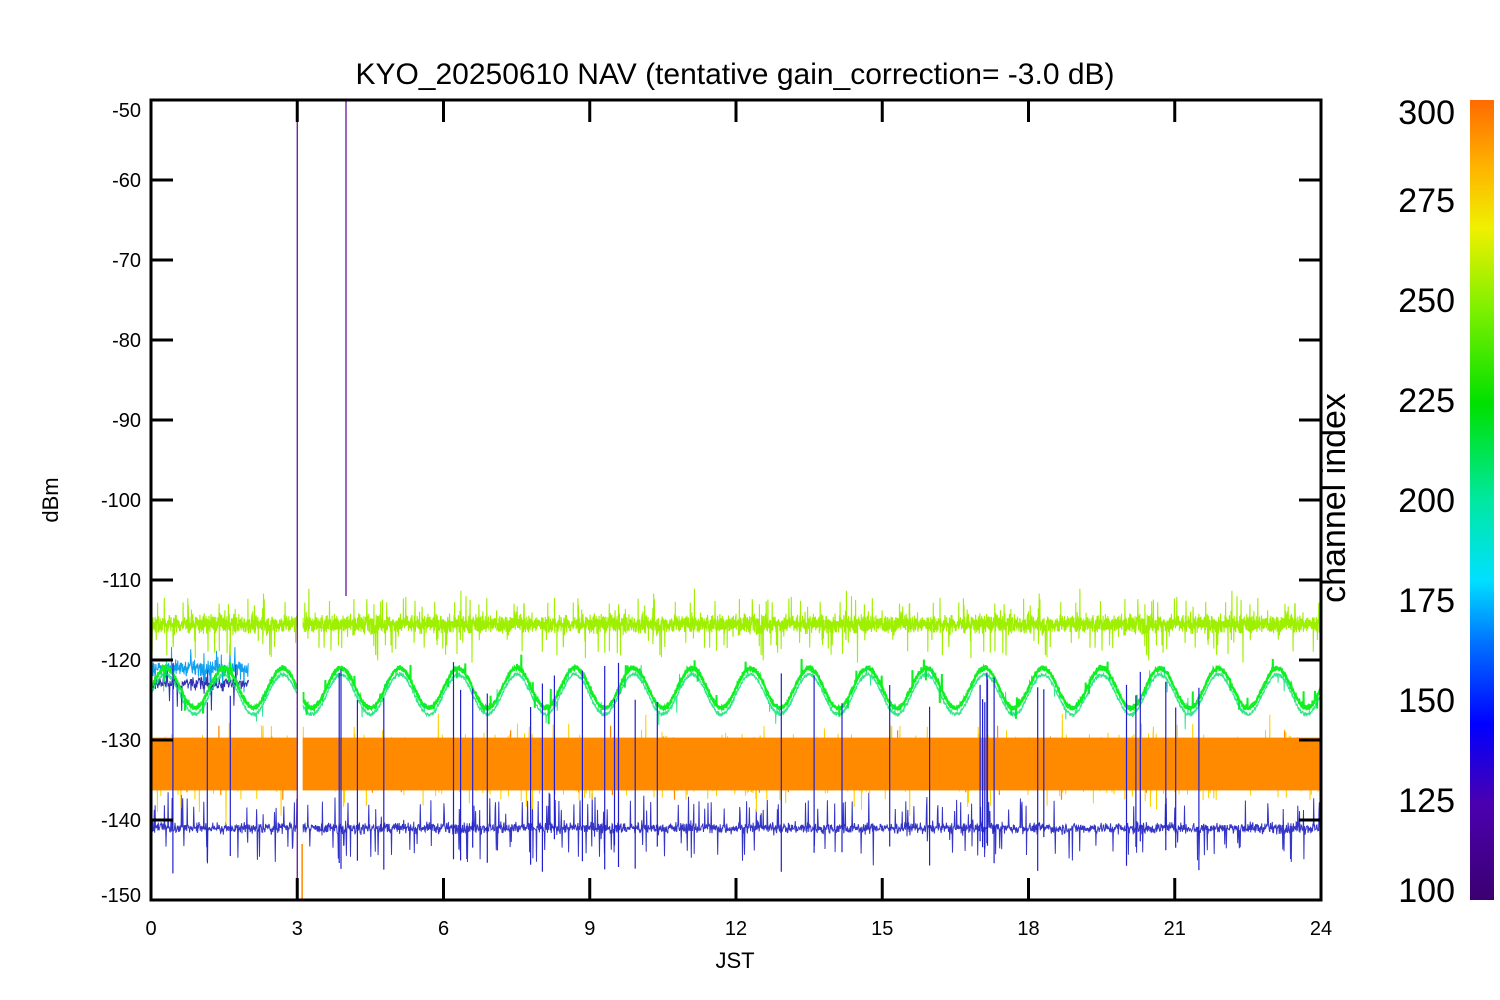 The image size is (1500, 1000). What do you see at coordinates (882, 929) in the screenshot?
I see `x-tick-label: 15` at bounding box center [882, 929].